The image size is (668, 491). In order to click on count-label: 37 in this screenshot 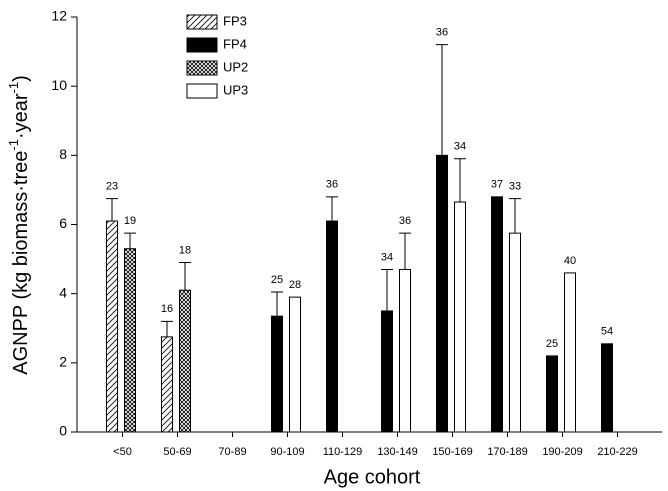, I will do `click(497, 185)`.